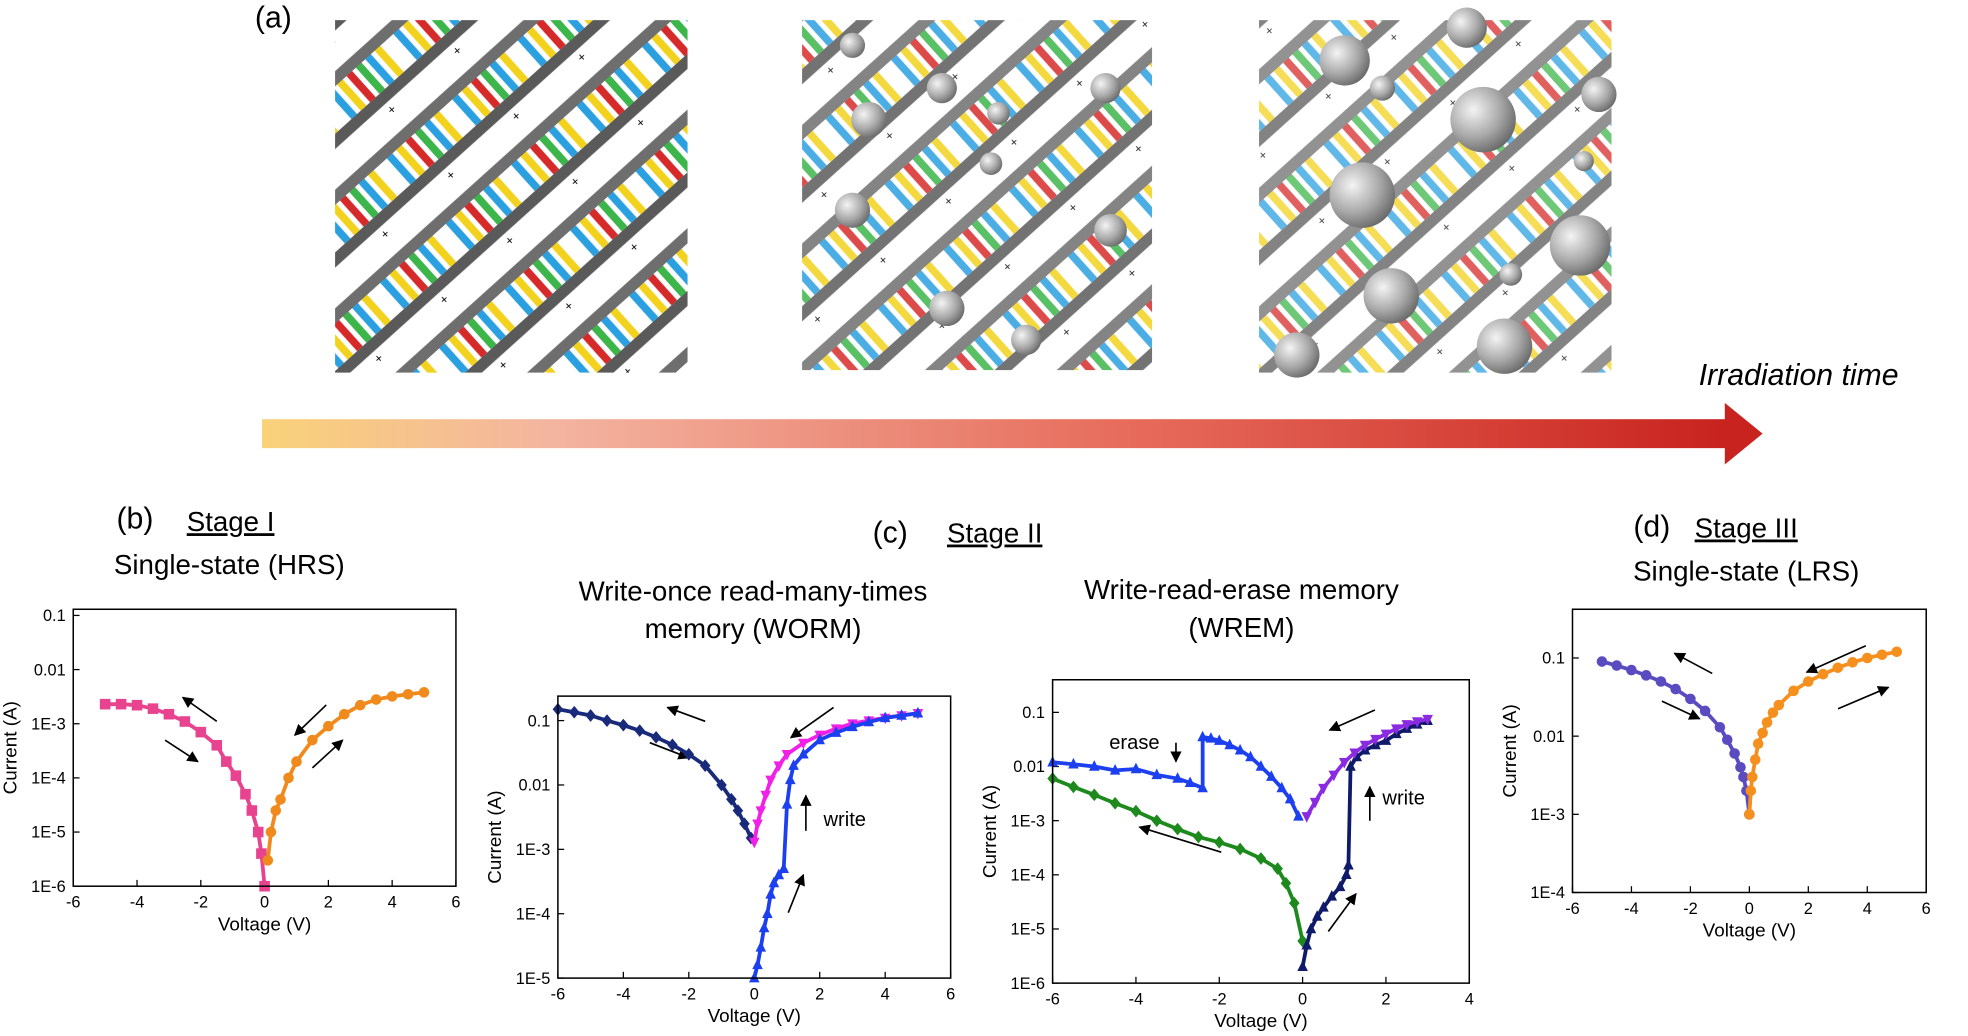 The width and height of the screenshot is (1968, 1036). What do you see at coordinates (980, 193) in the screenshot?
I see `nanoparticles` at bounding box center [980, 193].